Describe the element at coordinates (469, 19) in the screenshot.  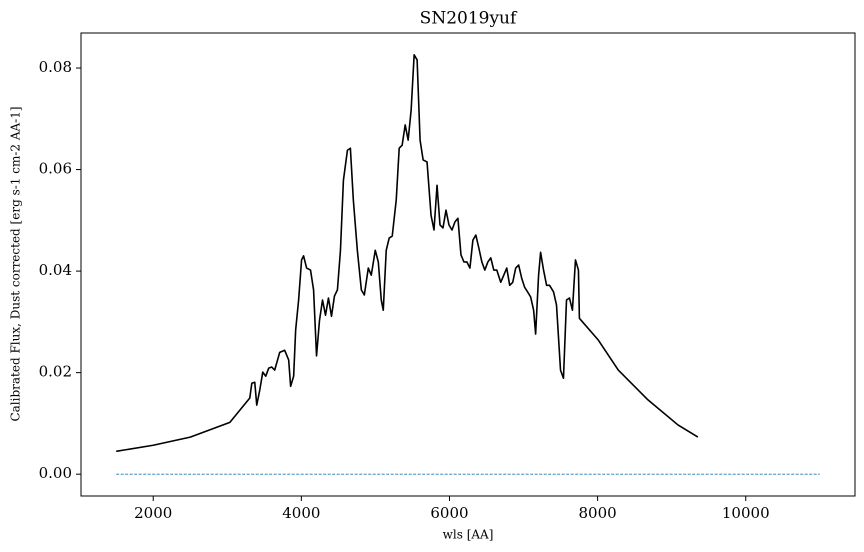
I see `chart-title: SN2019yuf` at that location.